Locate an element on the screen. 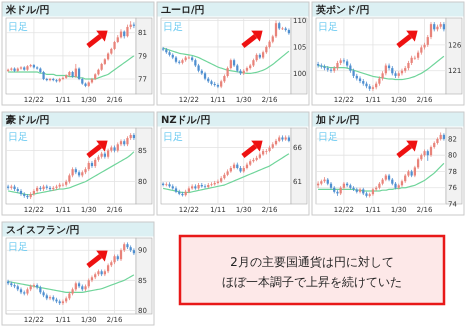 This screenshot has width=470, height=329. chart-title: 豪ドル/円 is located at coordinates (27, 120).